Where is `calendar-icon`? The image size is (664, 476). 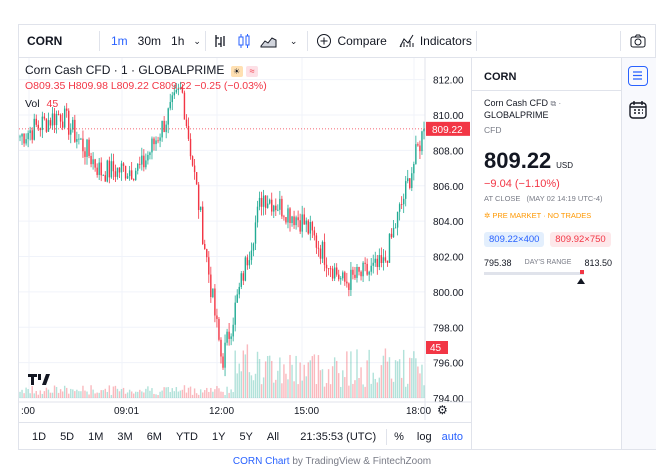 calendar-icon is located at coordinates (638, 110).